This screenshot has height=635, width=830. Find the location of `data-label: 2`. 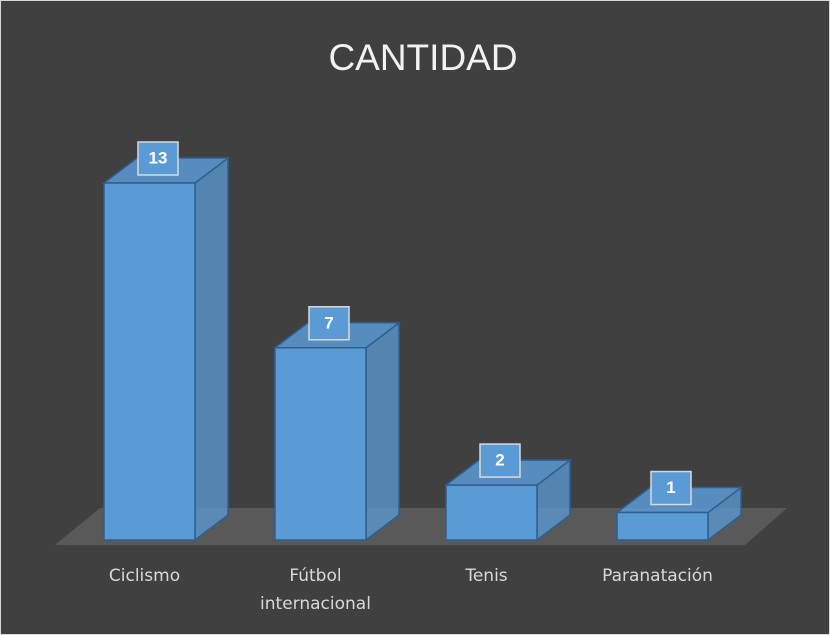

data-label: 2 is located at coordinates (499, 460).